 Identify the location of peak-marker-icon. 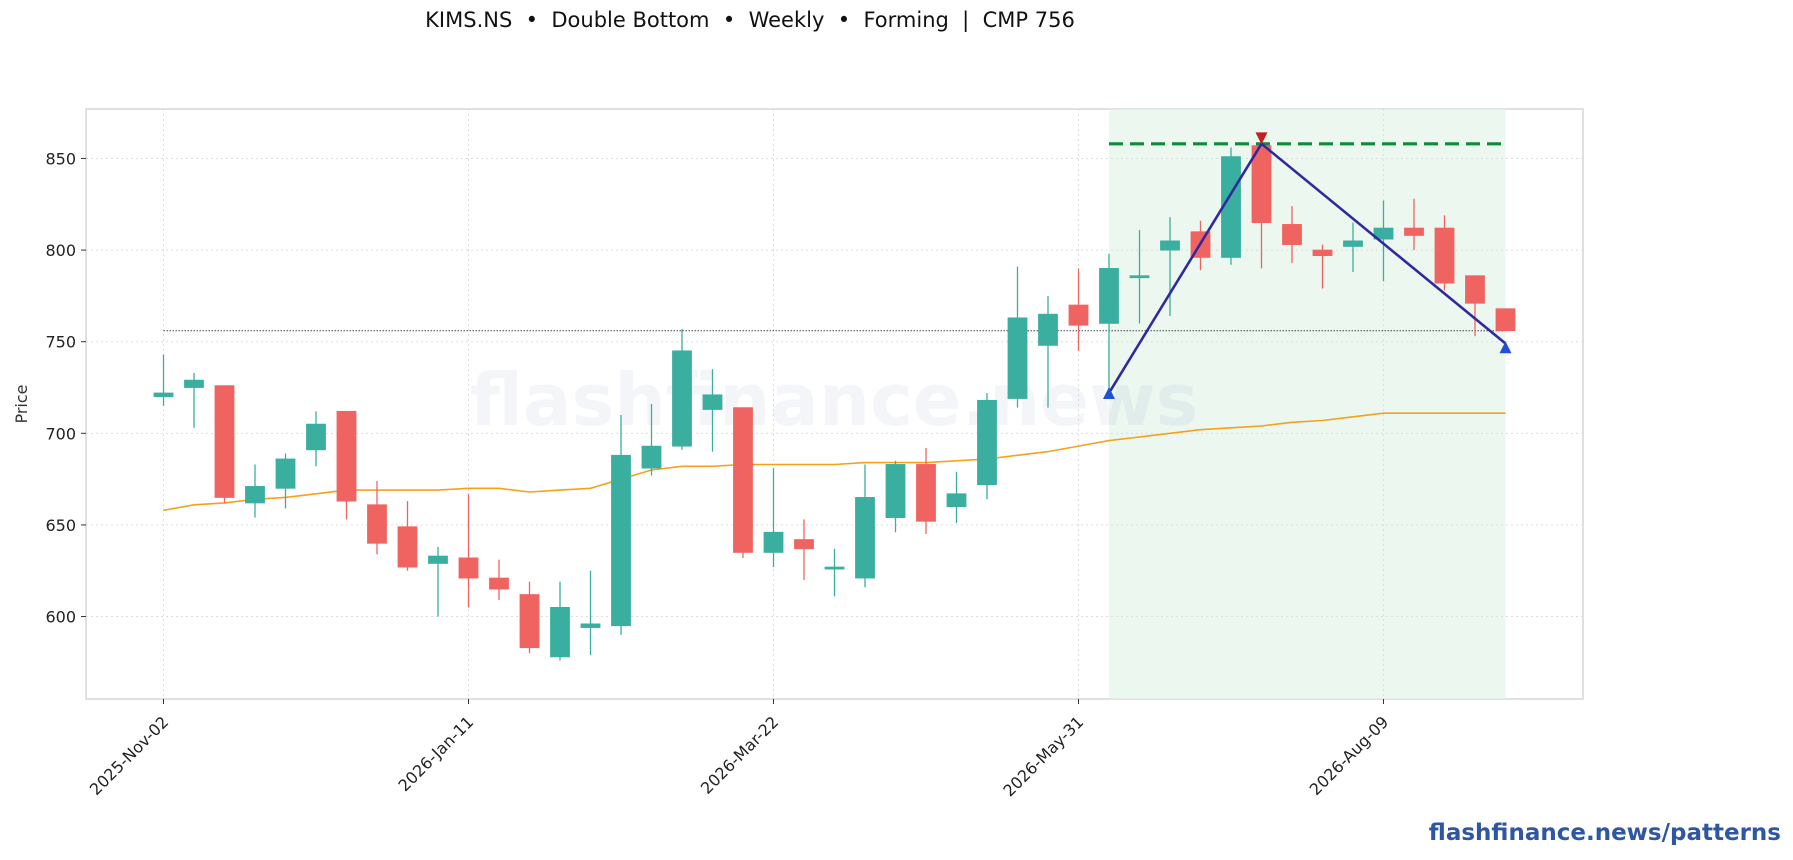
(1261, 138).